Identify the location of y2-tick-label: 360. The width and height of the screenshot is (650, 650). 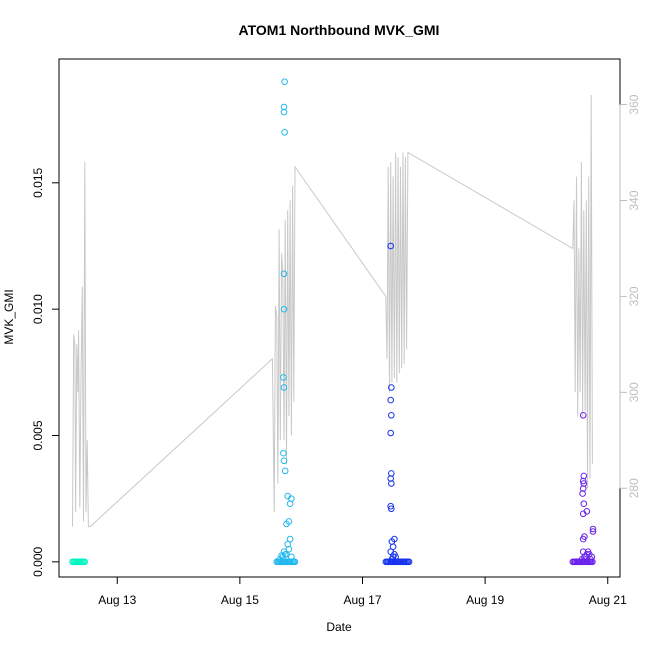
(634, 104).